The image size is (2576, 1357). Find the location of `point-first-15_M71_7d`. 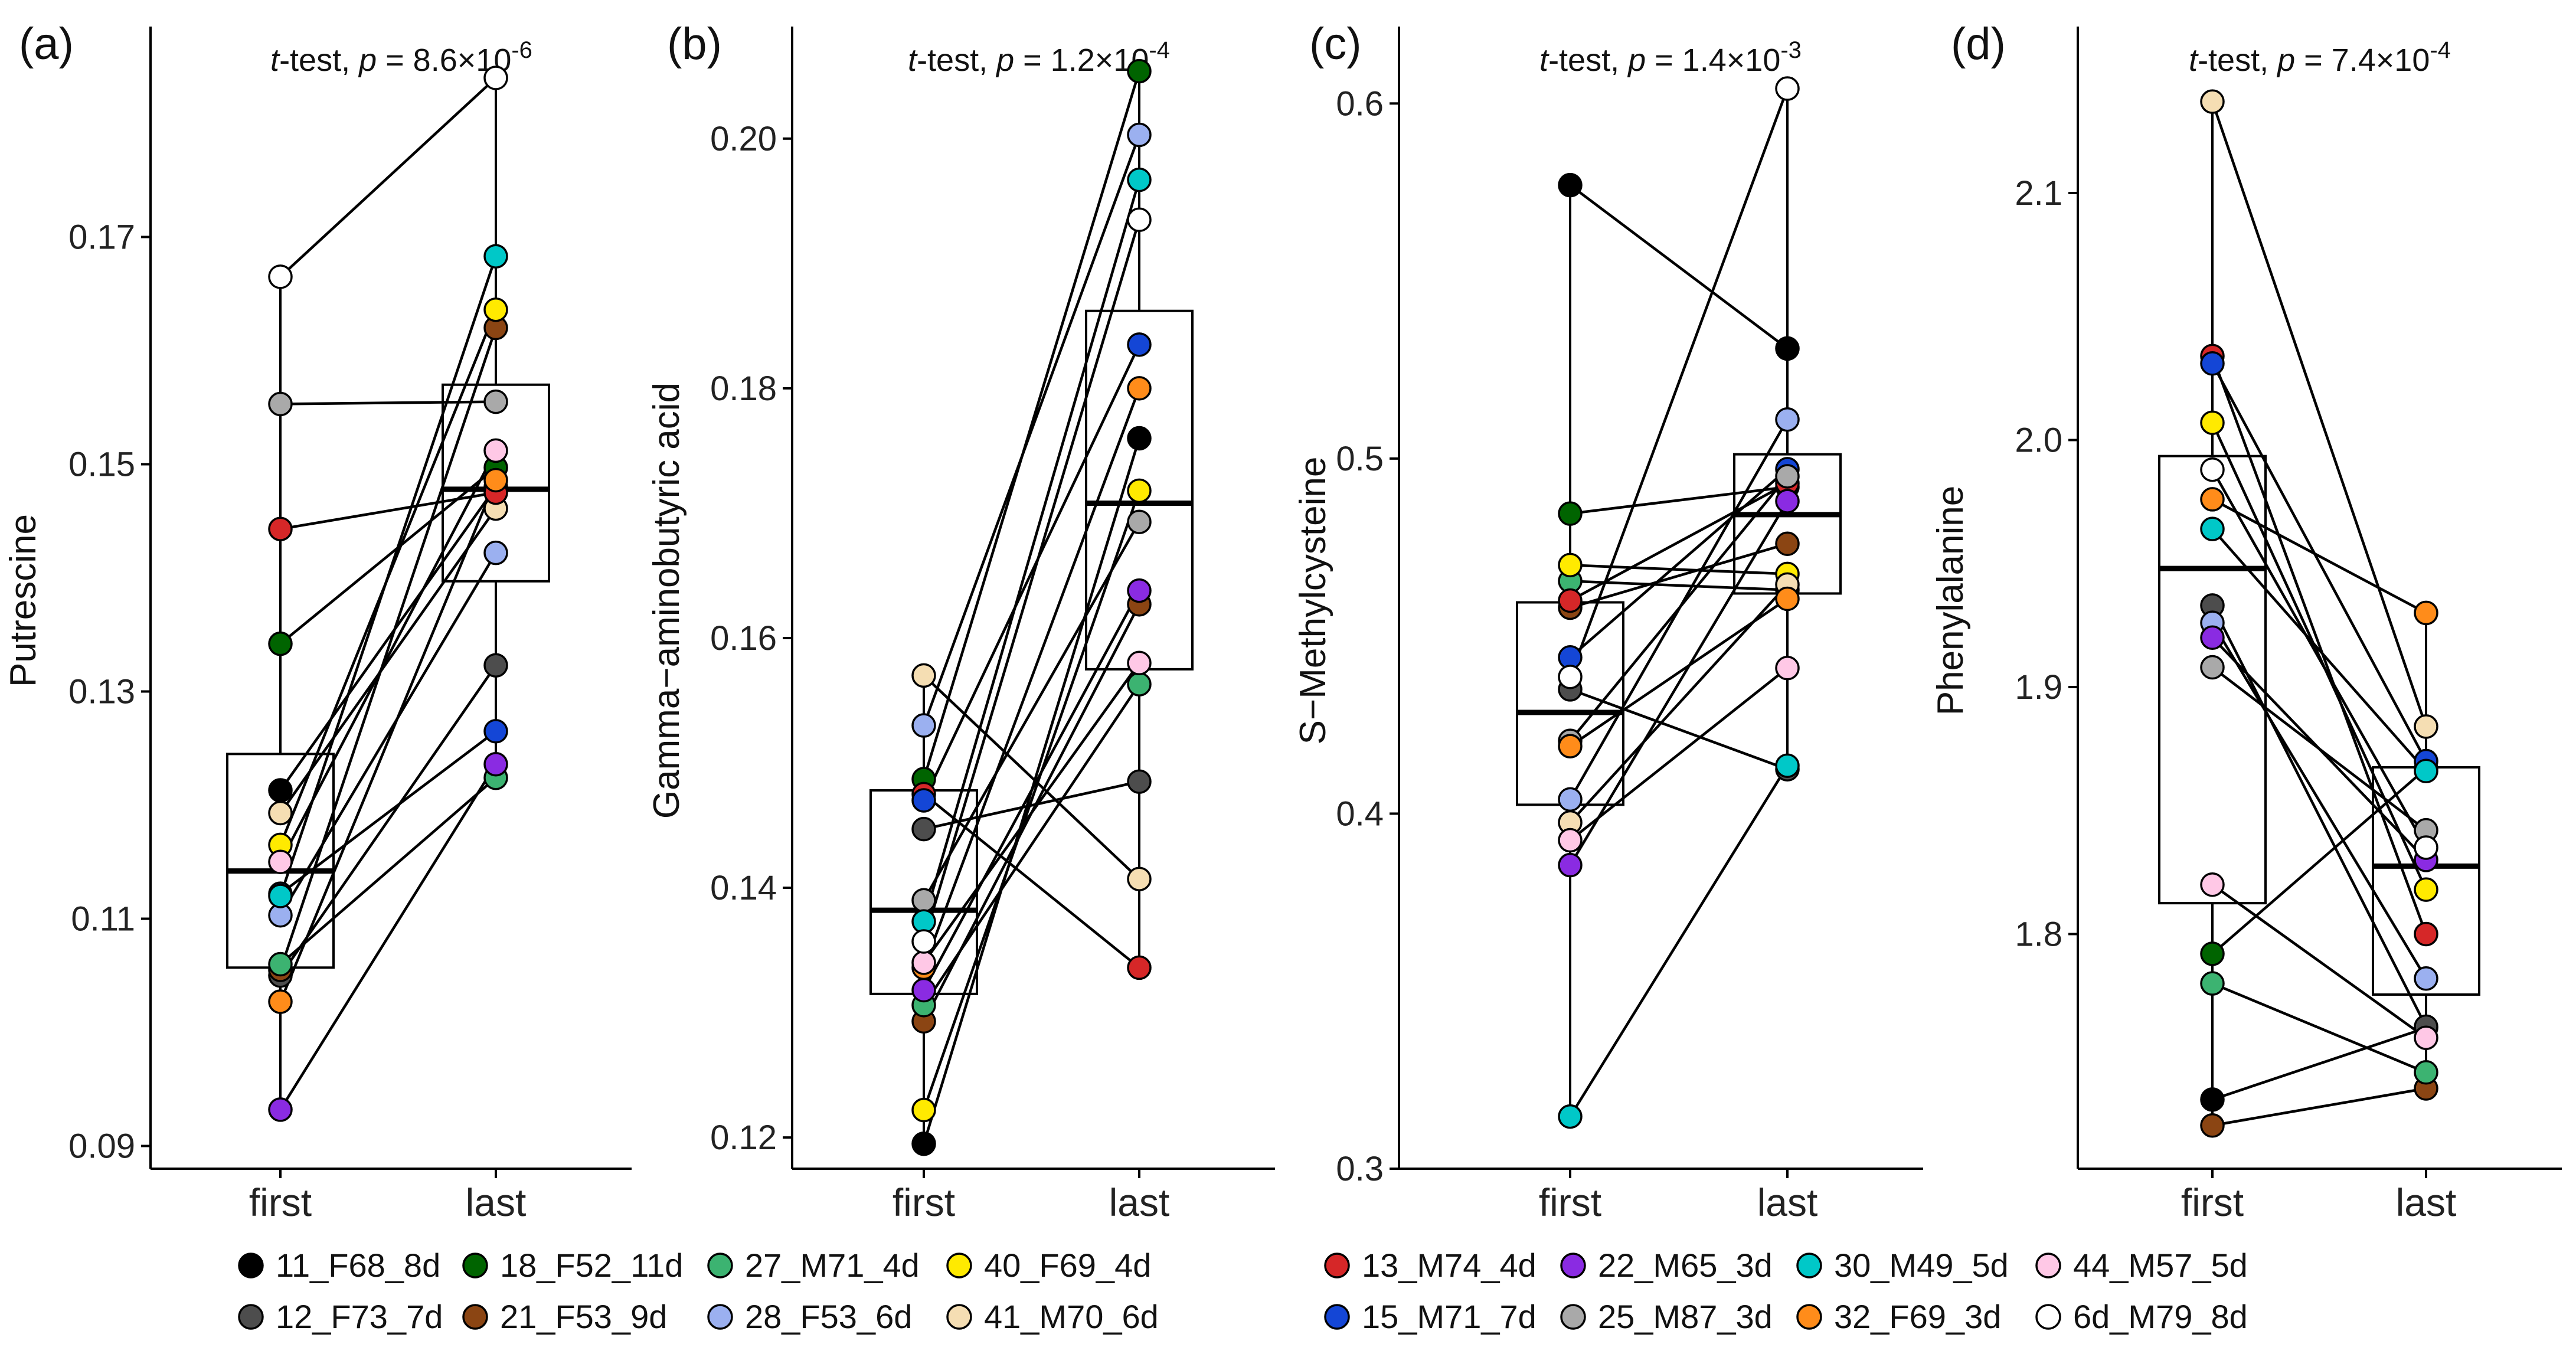

point-first-15_M71_7d is located at coordinates (923, 800).